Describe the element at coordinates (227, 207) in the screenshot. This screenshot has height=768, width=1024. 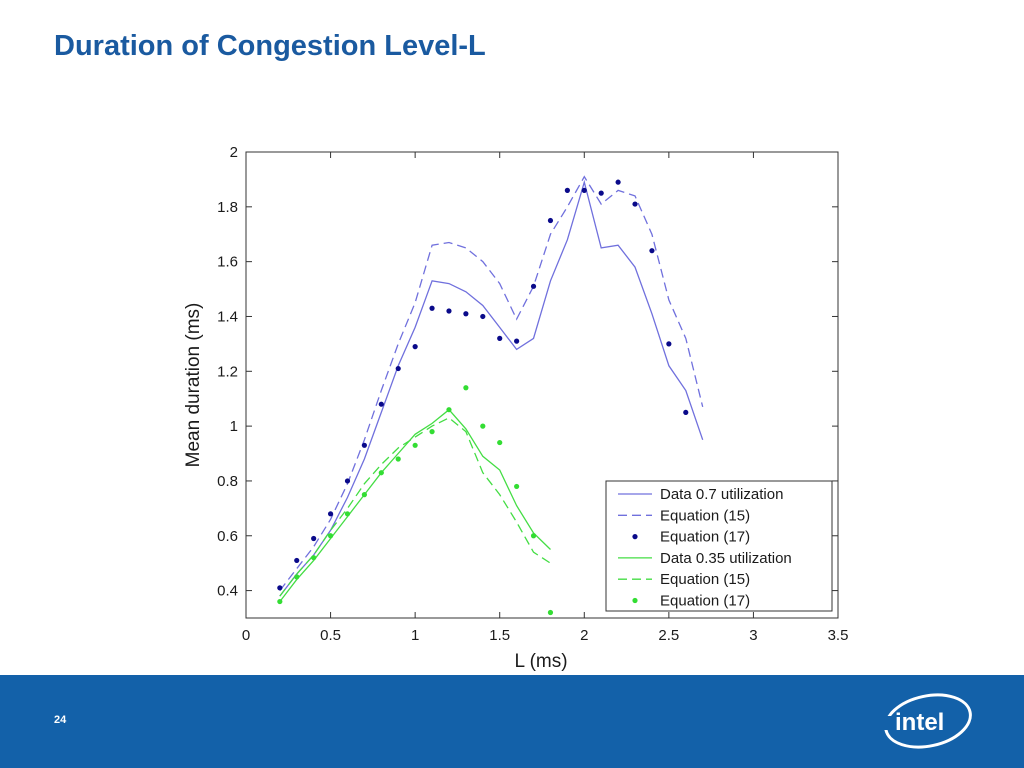
I see `y-tick-label: 1.8` at that location.